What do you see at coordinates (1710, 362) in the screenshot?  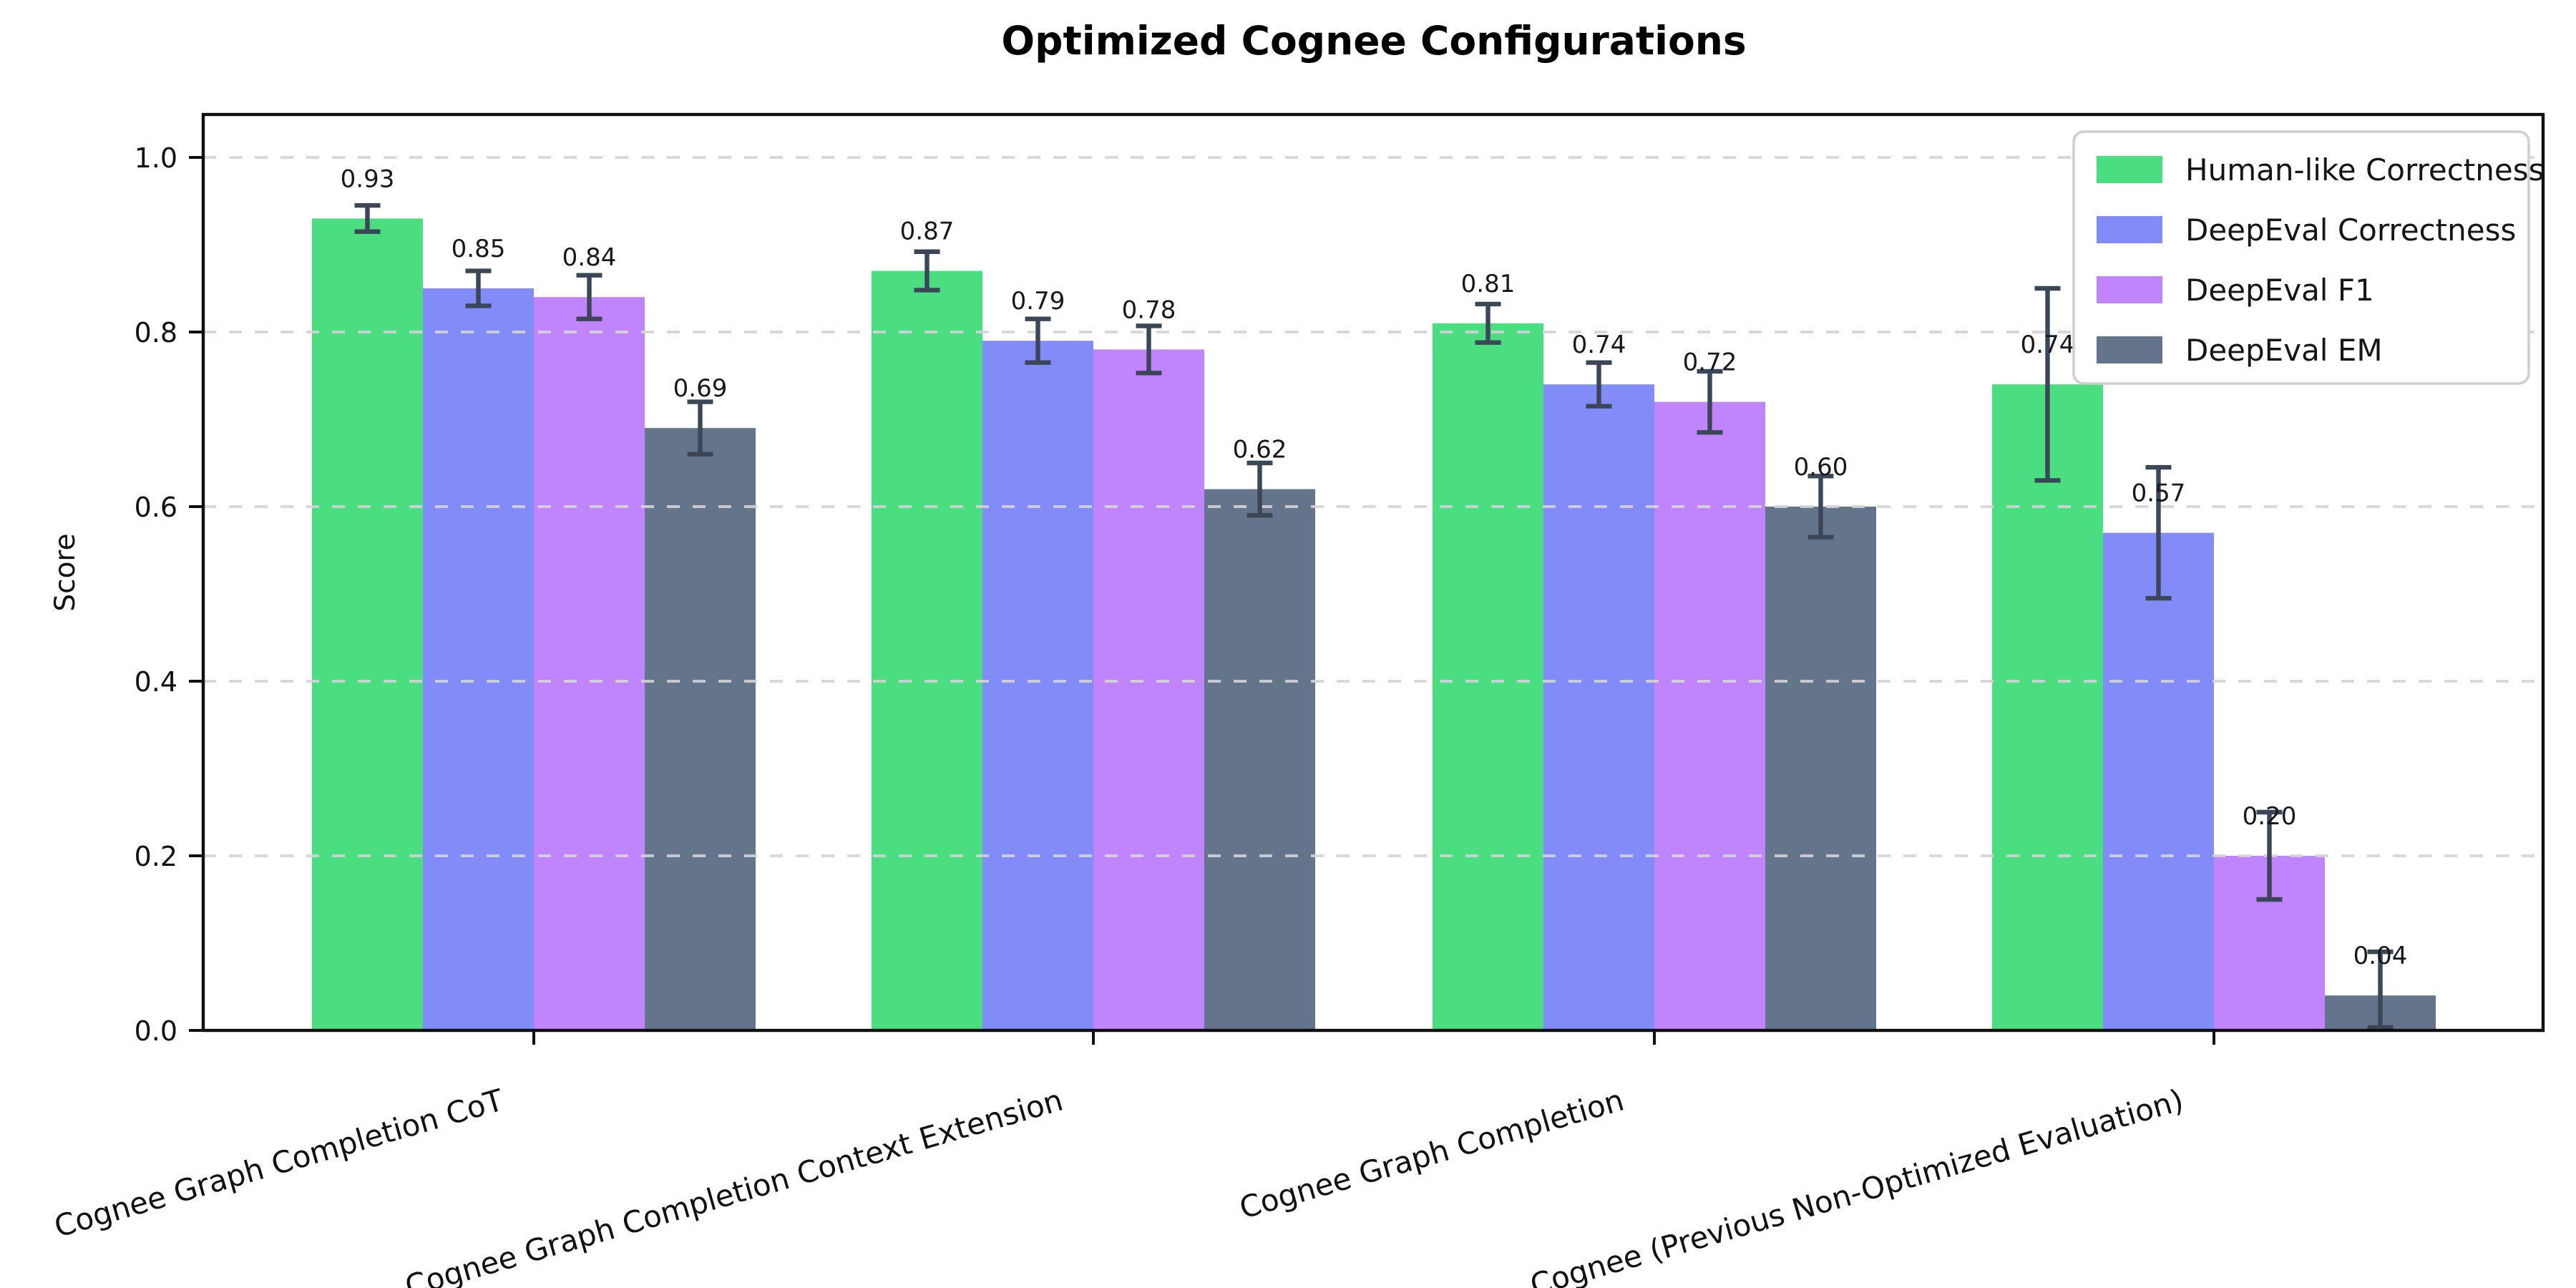 I see `bar-value-label: 0.72` at bounding box center [1710, 362].